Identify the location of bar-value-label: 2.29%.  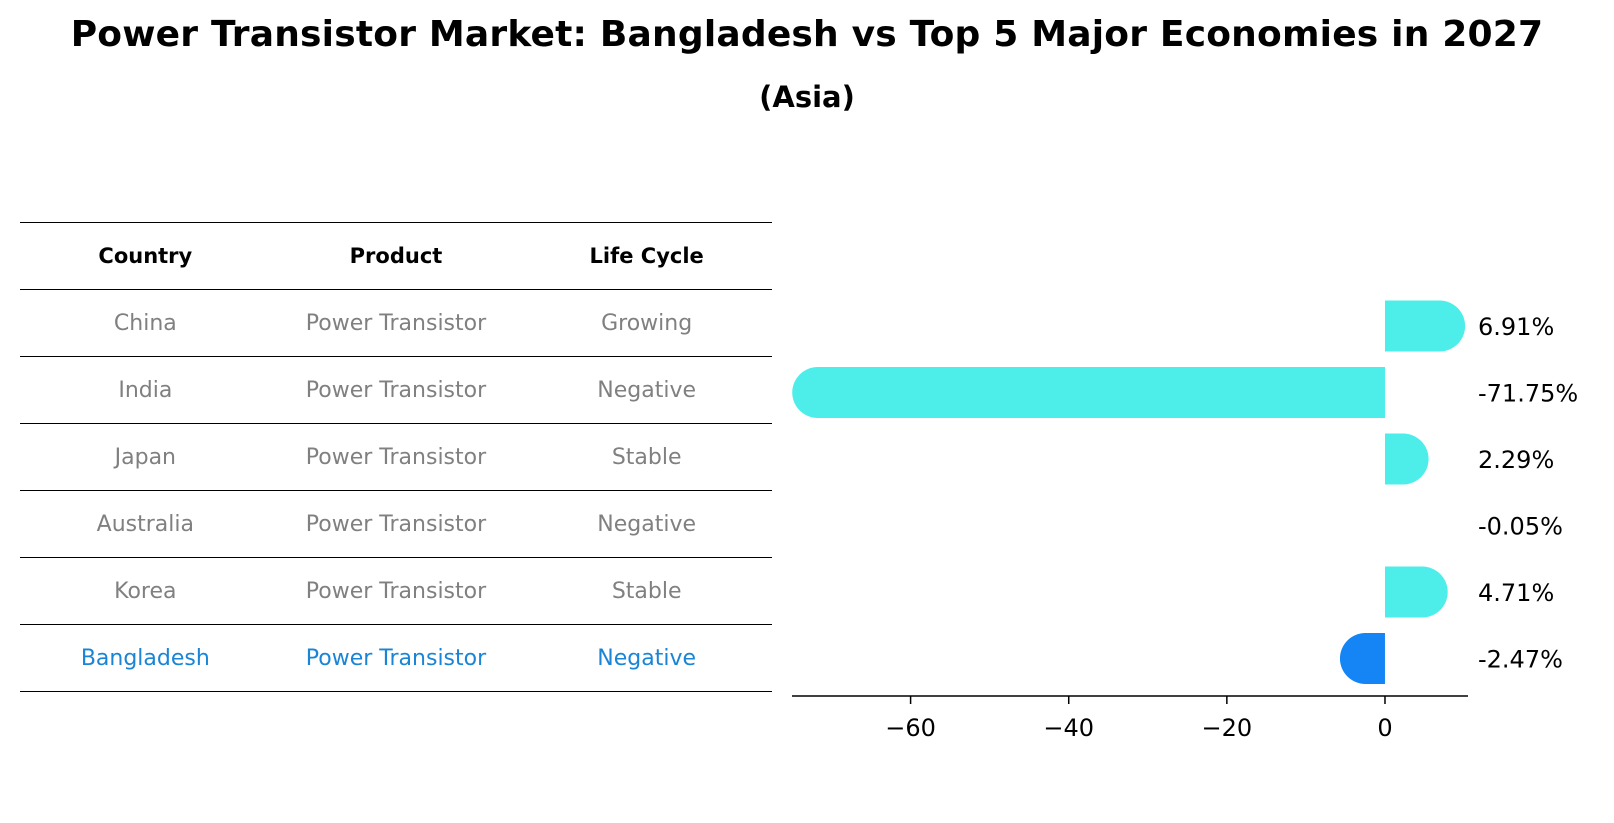
(1516, 460).